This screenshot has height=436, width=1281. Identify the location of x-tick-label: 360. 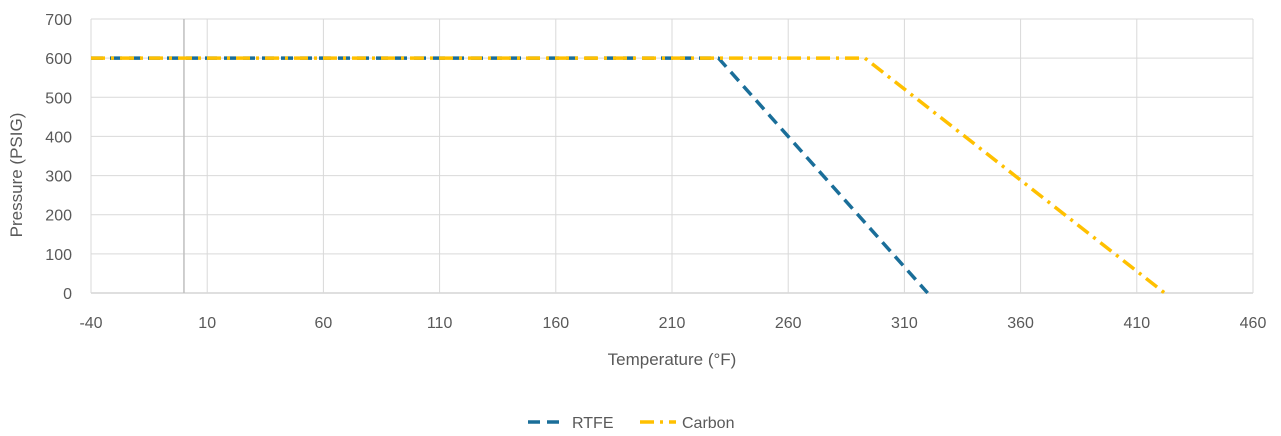
(1020, 323).